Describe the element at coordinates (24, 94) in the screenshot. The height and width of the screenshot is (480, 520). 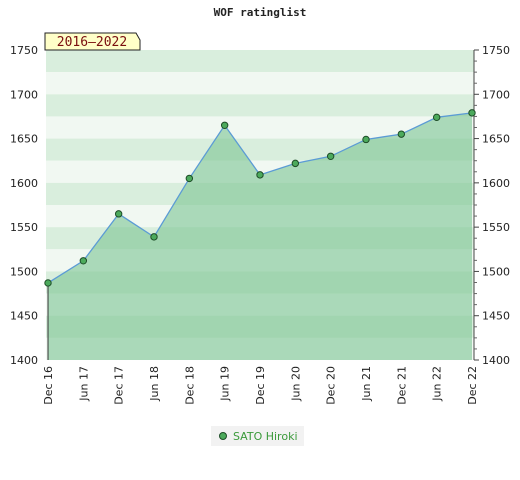
I see `y-tick-label-left: 1700` at that location.